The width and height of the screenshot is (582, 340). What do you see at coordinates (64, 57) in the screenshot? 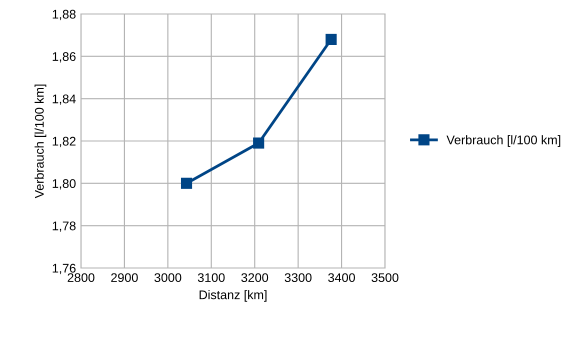
I see `y-tick-label: 1,86` at bounding box center [64, 57].